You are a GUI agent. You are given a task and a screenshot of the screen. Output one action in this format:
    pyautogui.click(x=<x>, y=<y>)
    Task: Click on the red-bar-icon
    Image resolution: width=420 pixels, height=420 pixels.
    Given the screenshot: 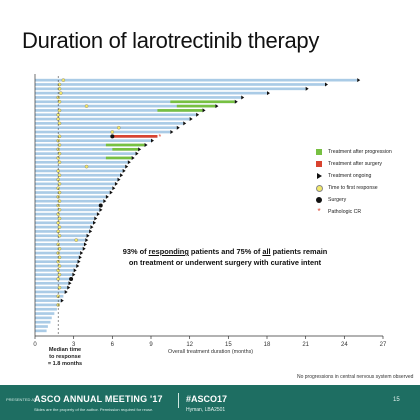 What is the action you would take?
    pyautogui.click(x=319, y=164)
    